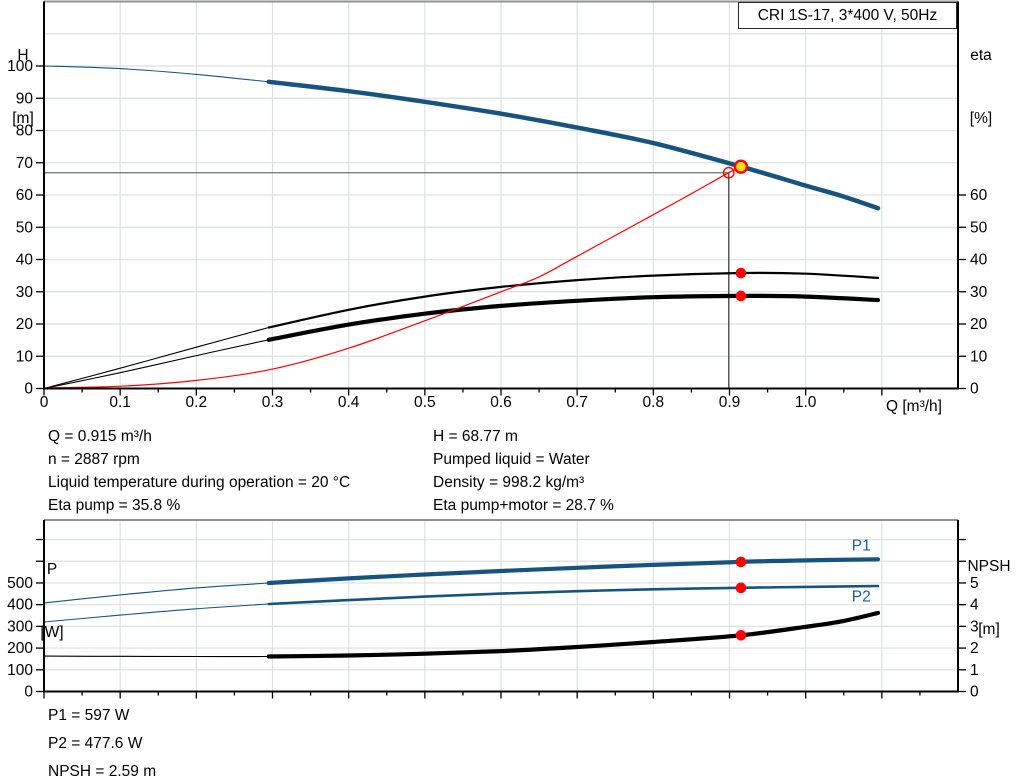  What do you see at coordinates (25, 131) in the screenshot?
I see `svg-text: 80` at bounding box center [25, 131].